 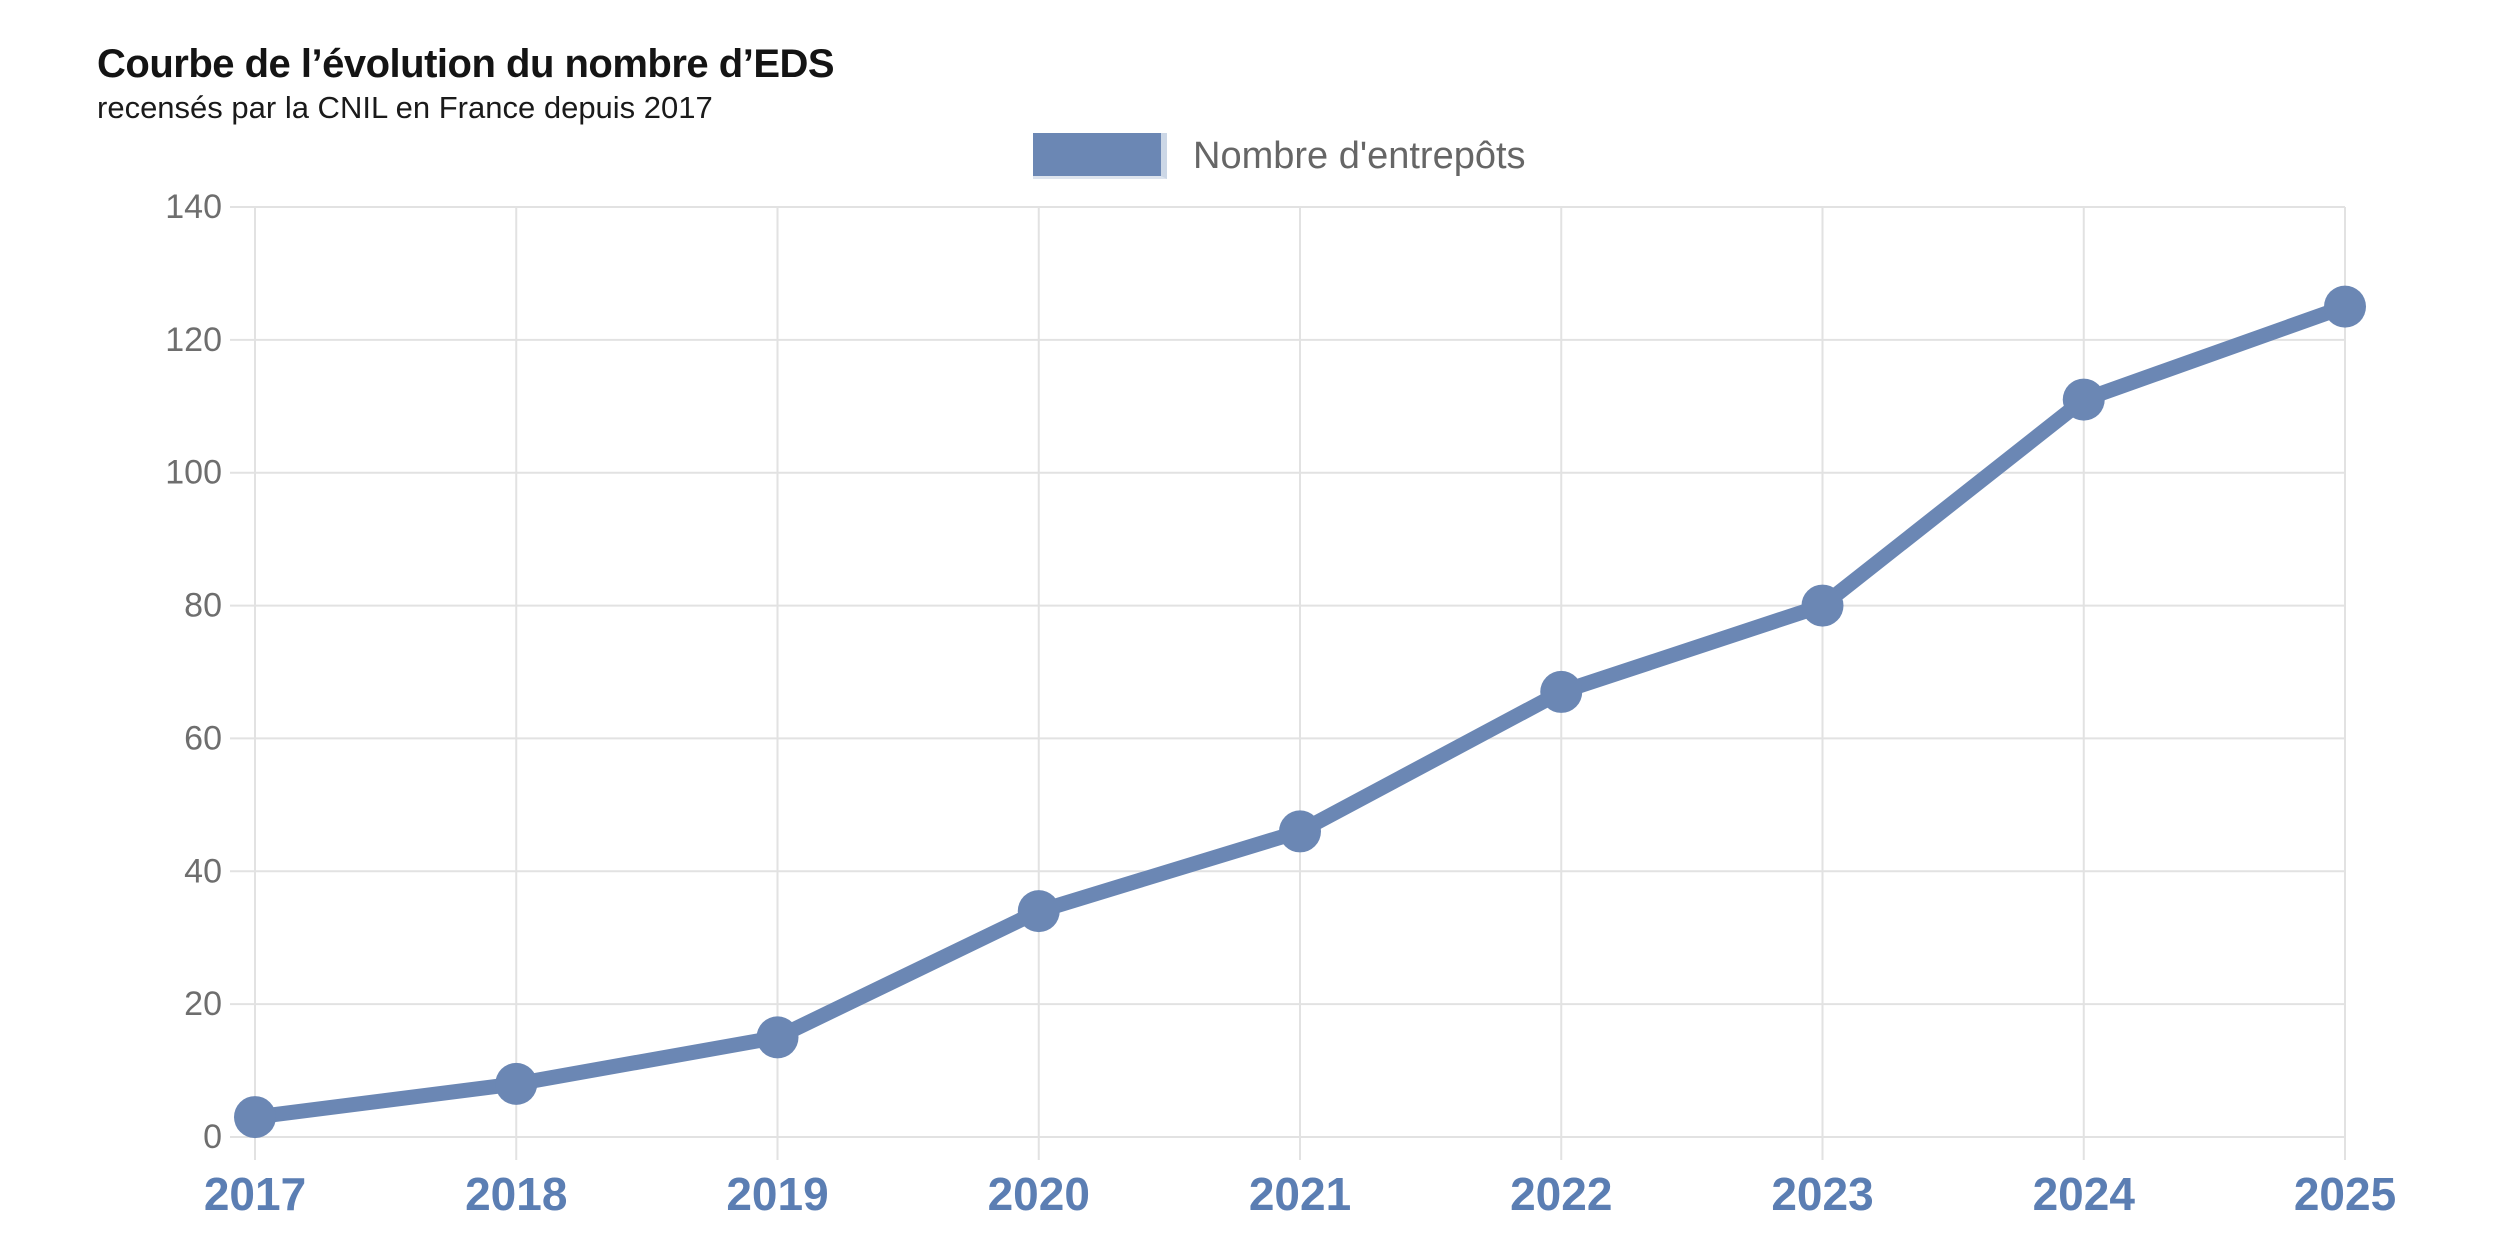 I want to click on y-axis-tick-label: 140, so click(x=193, y=207).